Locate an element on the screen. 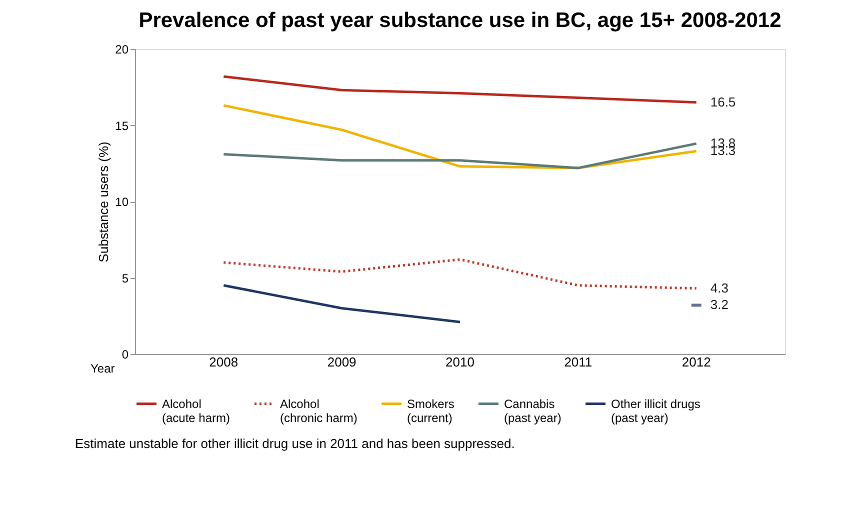  legend-label: Cannabis (past year) is located at coordinates (533, 410).